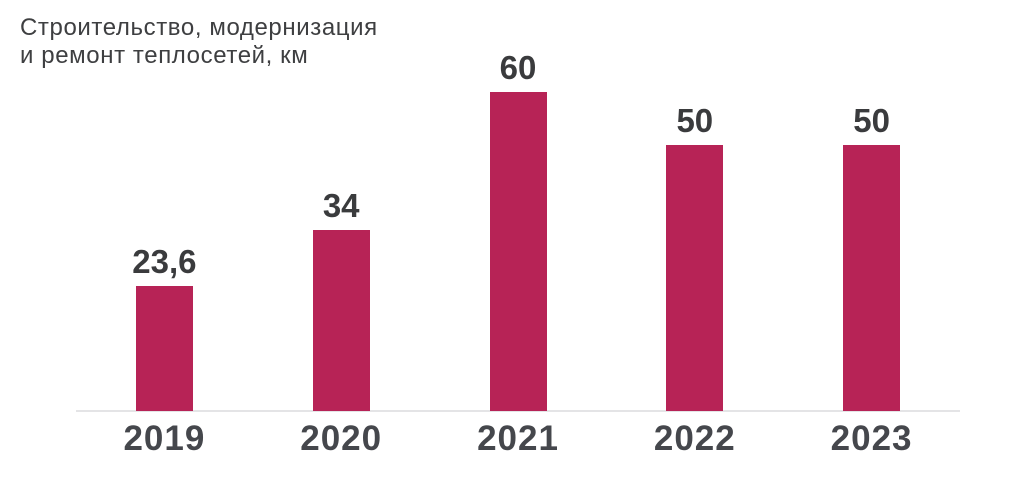 The height and width of the screenshot is (492, 1024). I want to click on x-tick-label-2021: 2021, so click(518, 438).